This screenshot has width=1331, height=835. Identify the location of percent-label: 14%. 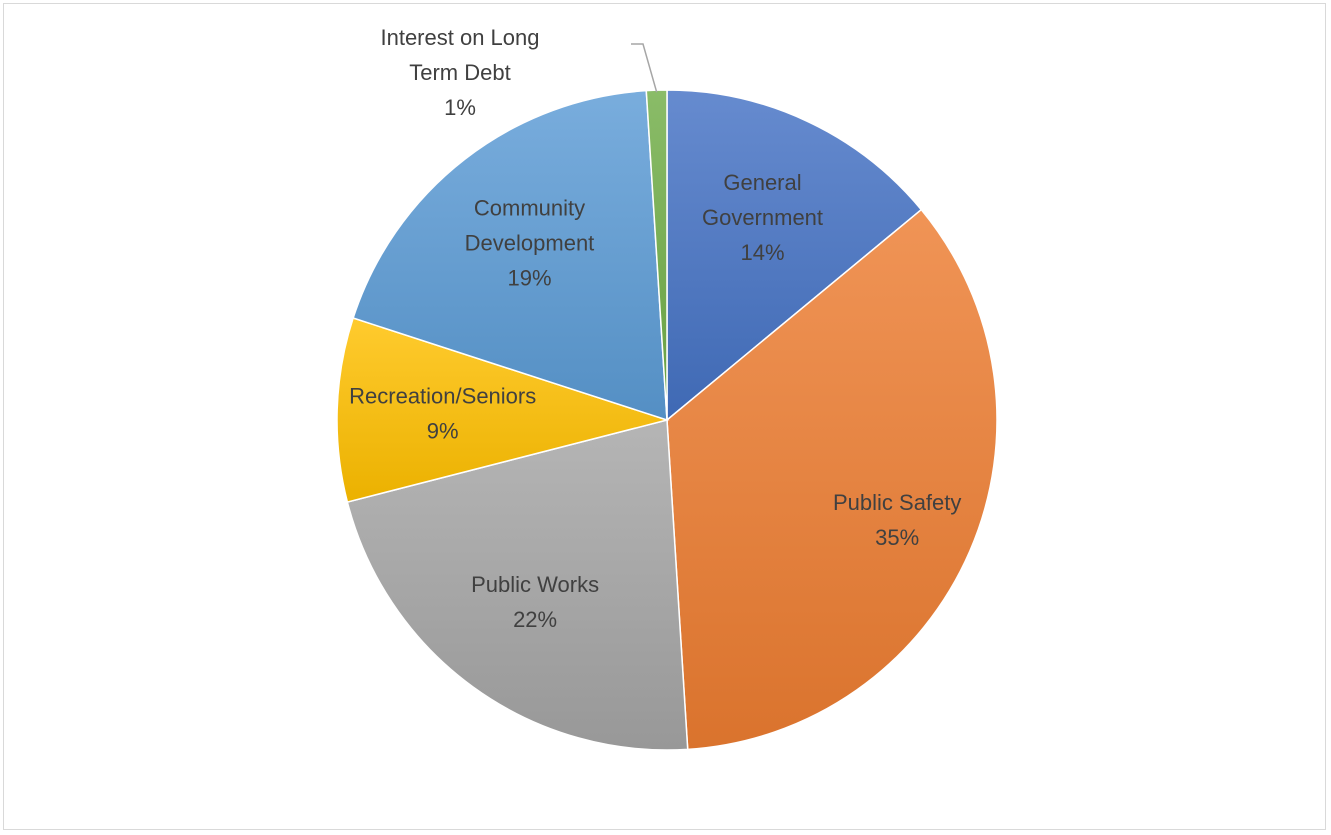
(762, 252).